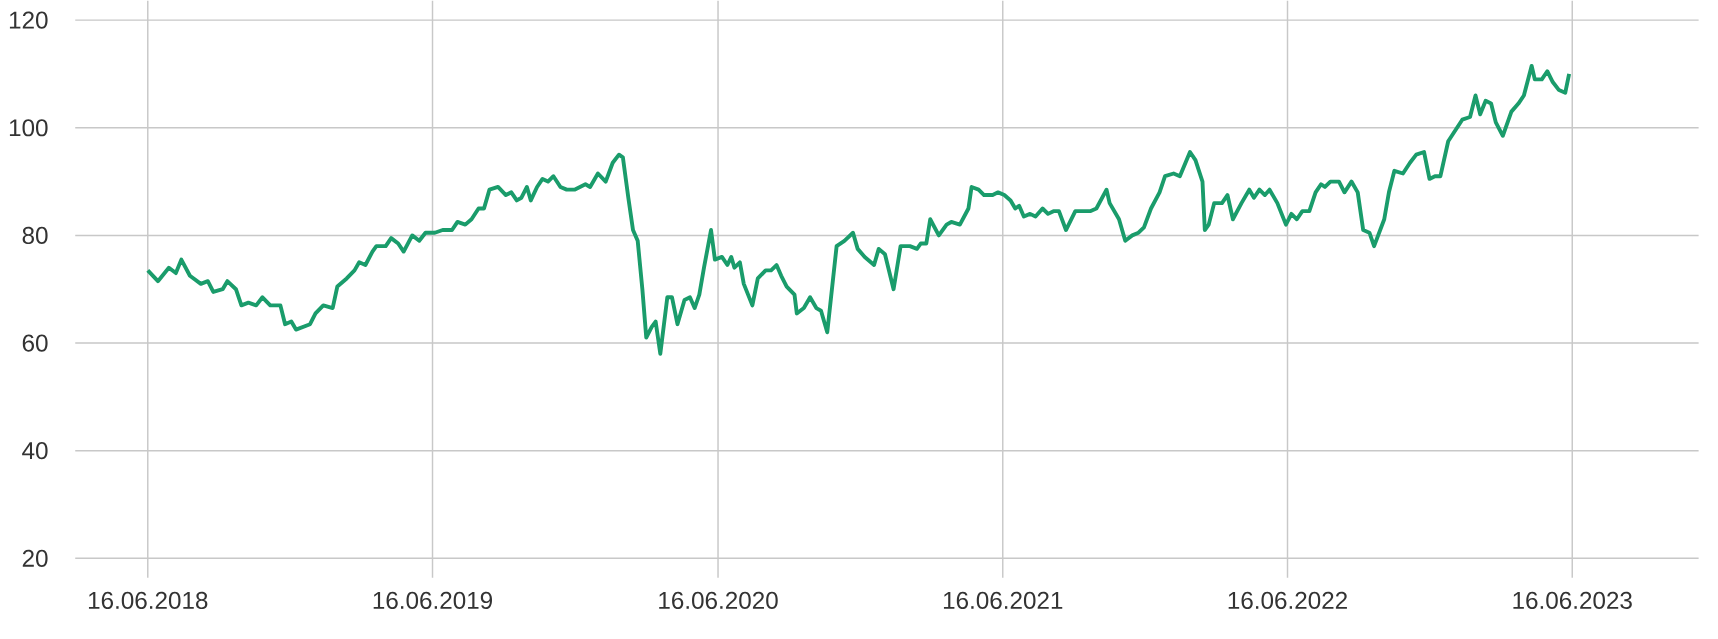  Describe the element at coordinates (1003, 600) in the screenshot. I see `x-tick-label: 16.06.2021` at that location.